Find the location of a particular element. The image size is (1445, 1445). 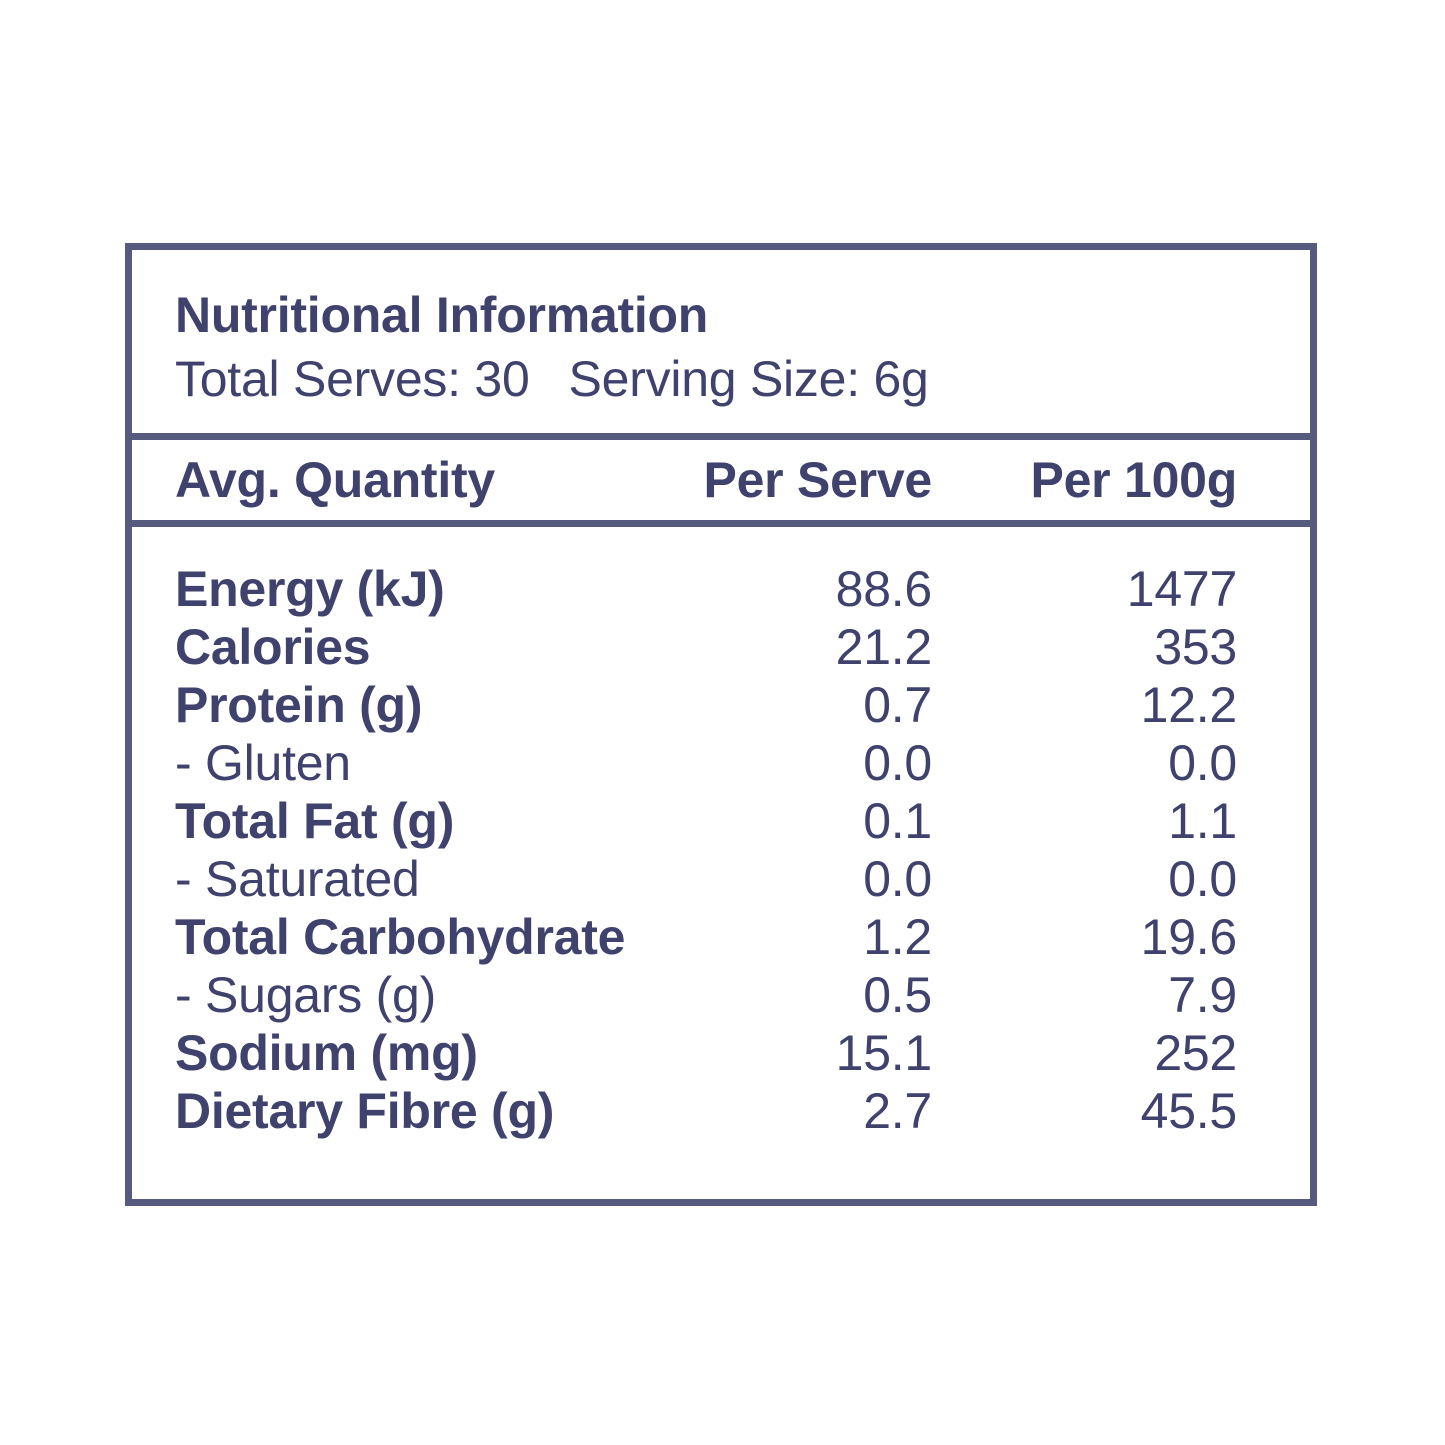

row-per-serve-value: 0.7 is located at coordinates (897, 705).